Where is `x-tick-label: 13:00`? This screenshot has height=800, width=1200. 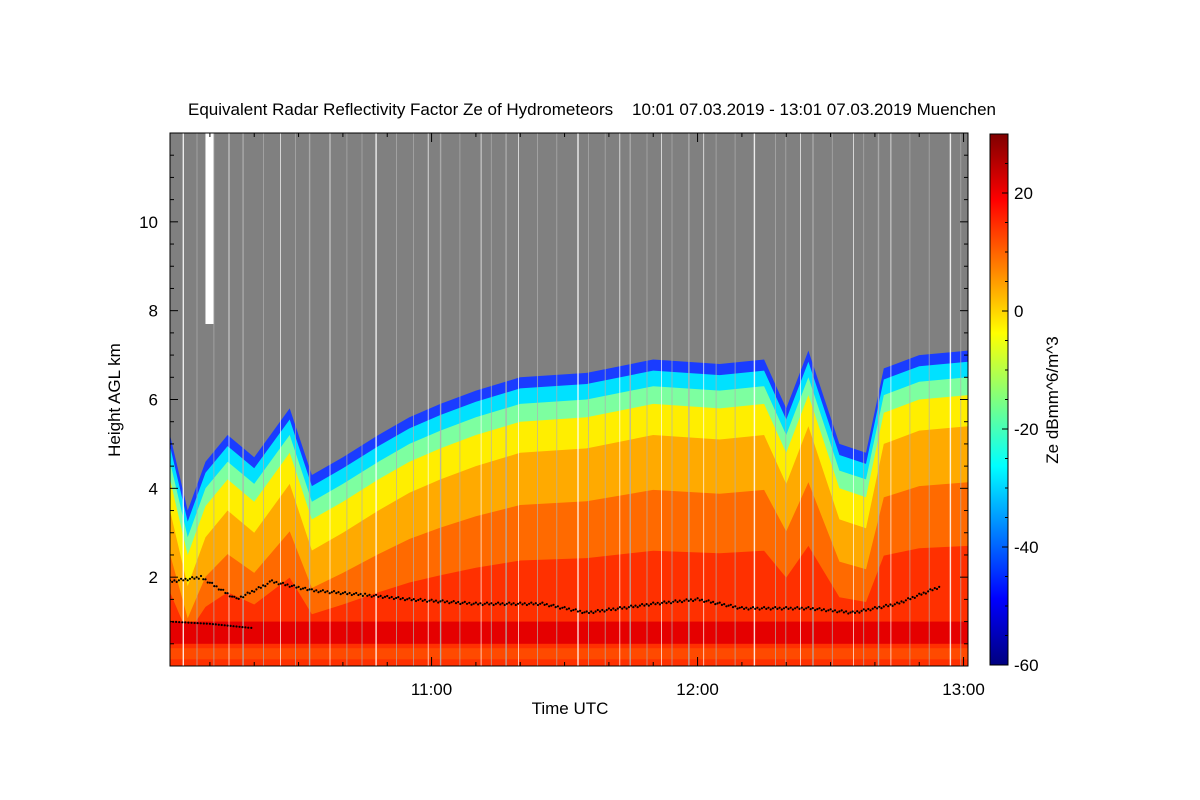
x-tick-label: 13:00 is located at coordinates (963, 689).